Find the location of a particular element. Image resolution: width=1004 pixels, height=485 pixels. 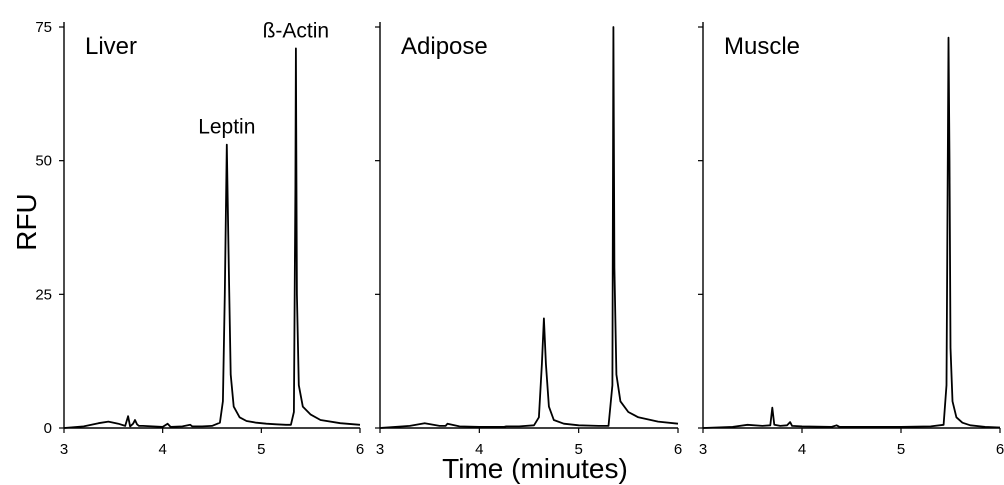

y-tick-label: 0 is located at coordinates (48, 428).